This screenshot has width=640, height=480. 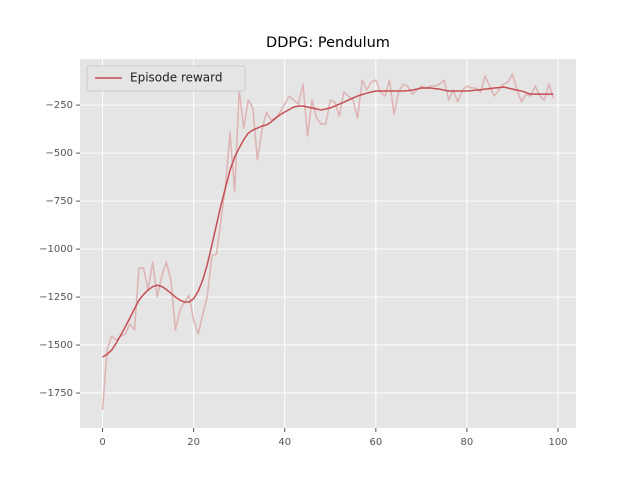 I want to click on x-tick-label: 0, so click(x=102, y=442).